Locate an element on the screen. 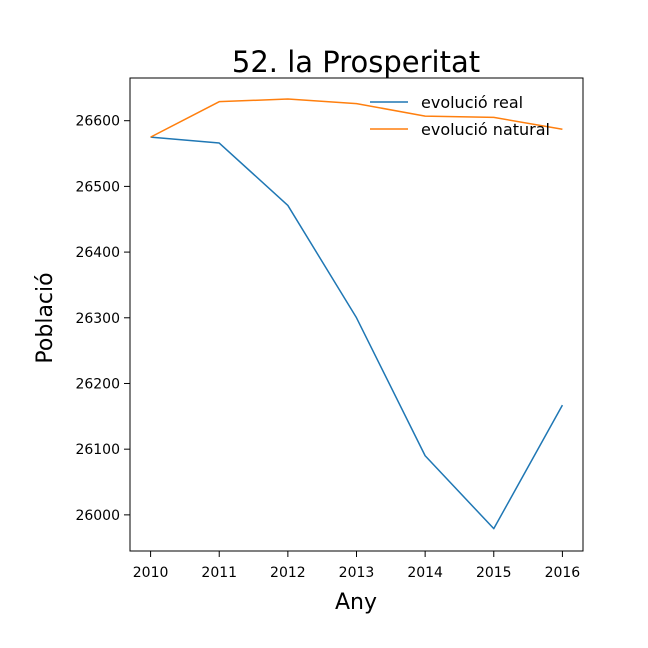  chart-title: 52. la Prosperitat is located at coordinates (356, 62).